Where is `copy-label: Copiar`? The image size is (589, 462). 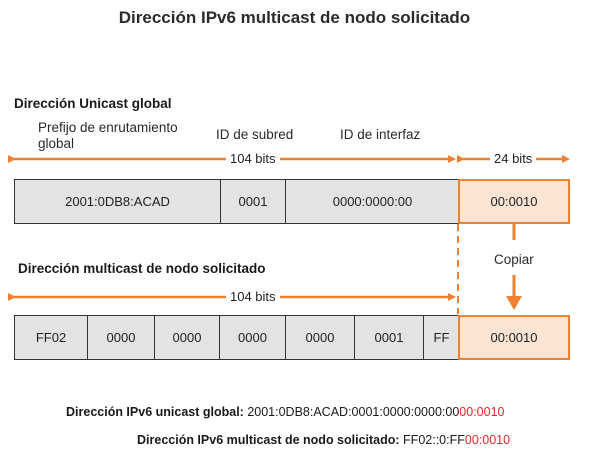
copy-label: Copiar is located at coordinates (514, 259).